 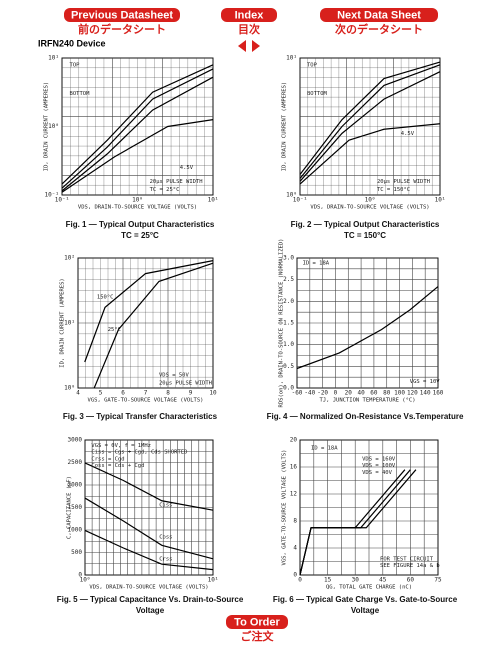 I want to click on x-tick-label: 20, so click(x=349, y=393).